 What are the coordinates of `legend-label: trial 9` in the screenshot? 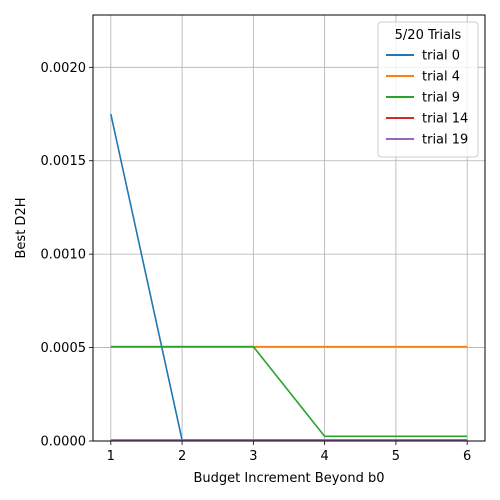 It's located at (441, 98).